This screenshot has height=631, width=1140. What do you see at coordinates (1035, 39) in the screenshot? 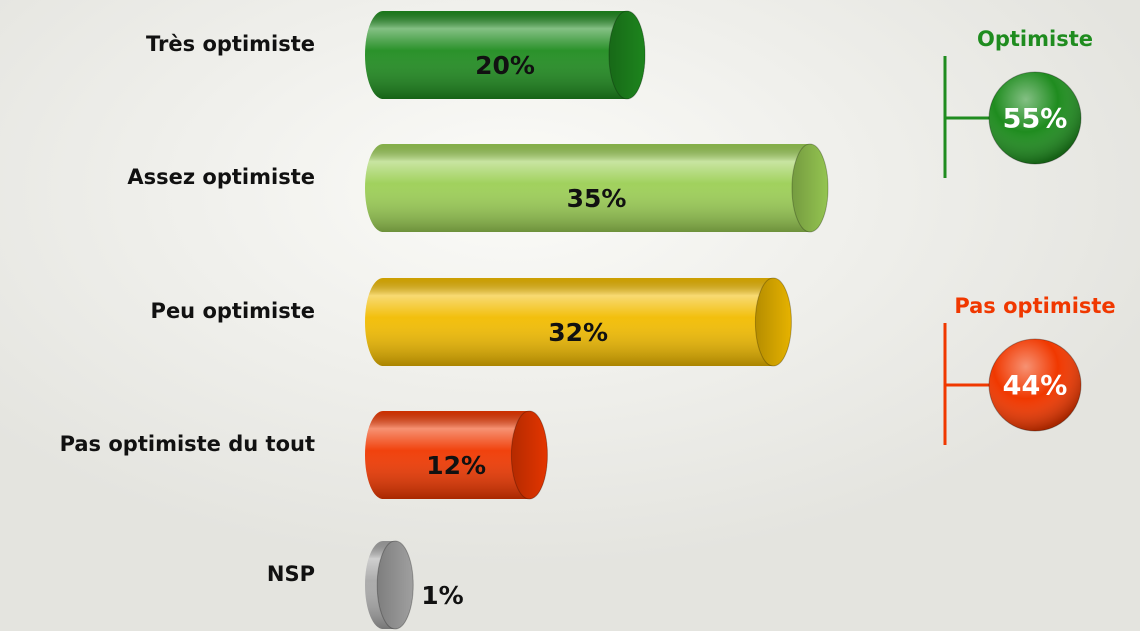
I see `group-label: Optimiste` at bounding box center [1035, 39].